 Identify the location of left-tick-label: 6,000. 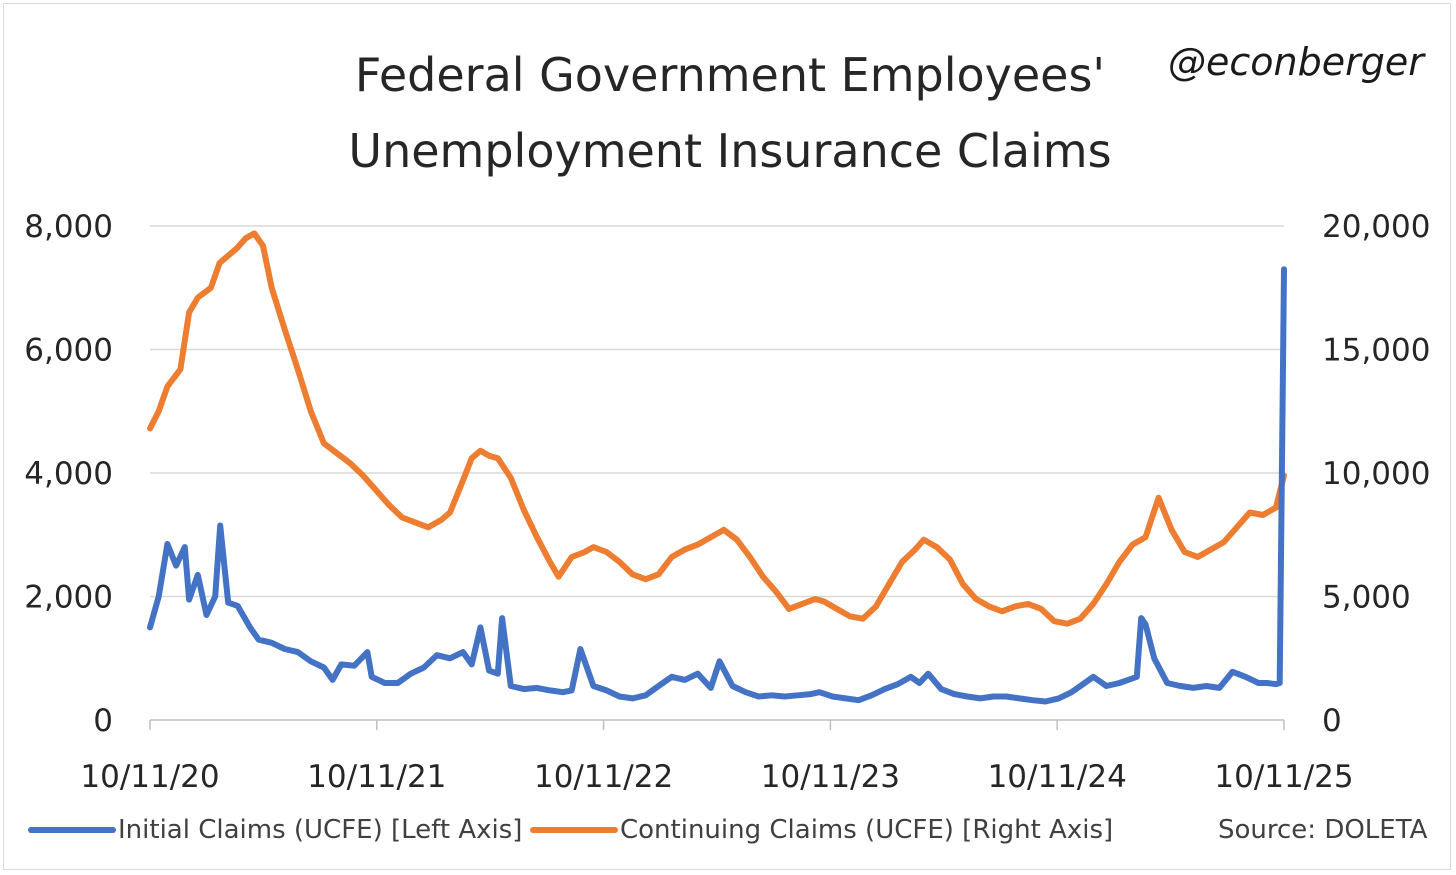
(68, 351).